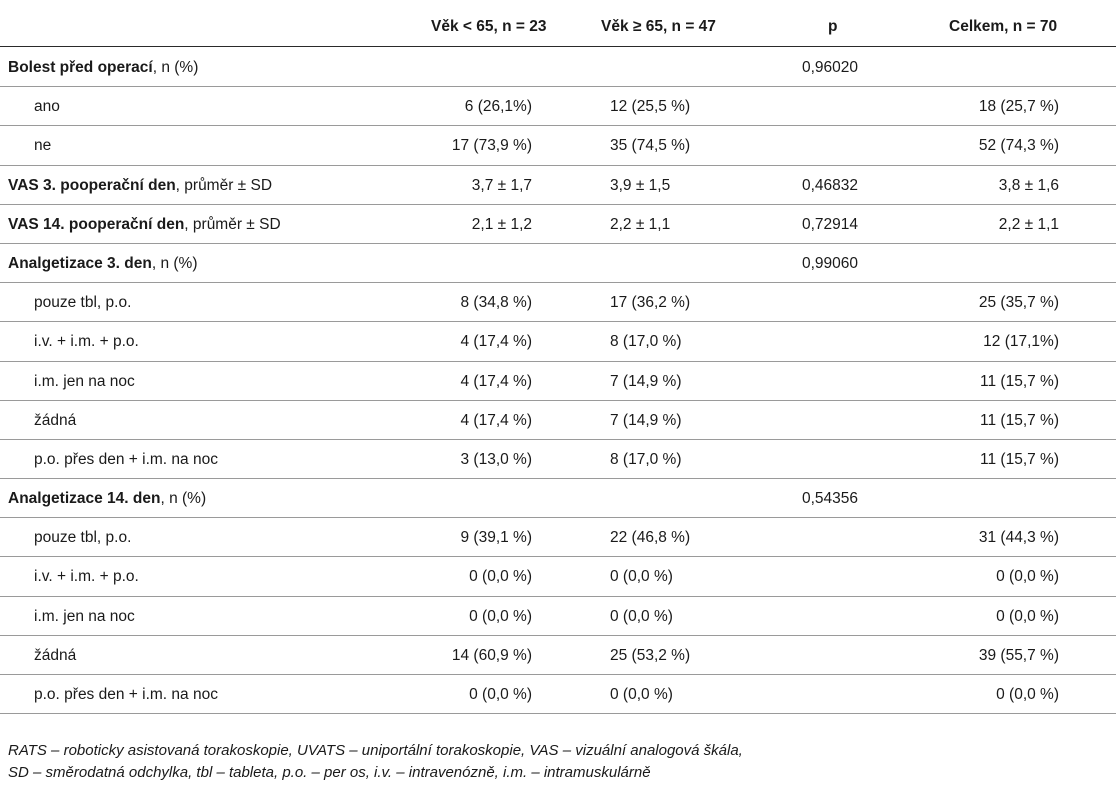 The width and height of the screenshot is (1116, 800). Describe the element at coordinates (496, 538) in the screenshot. I see `cell-c1: 9 (39,1 %)` at that location.